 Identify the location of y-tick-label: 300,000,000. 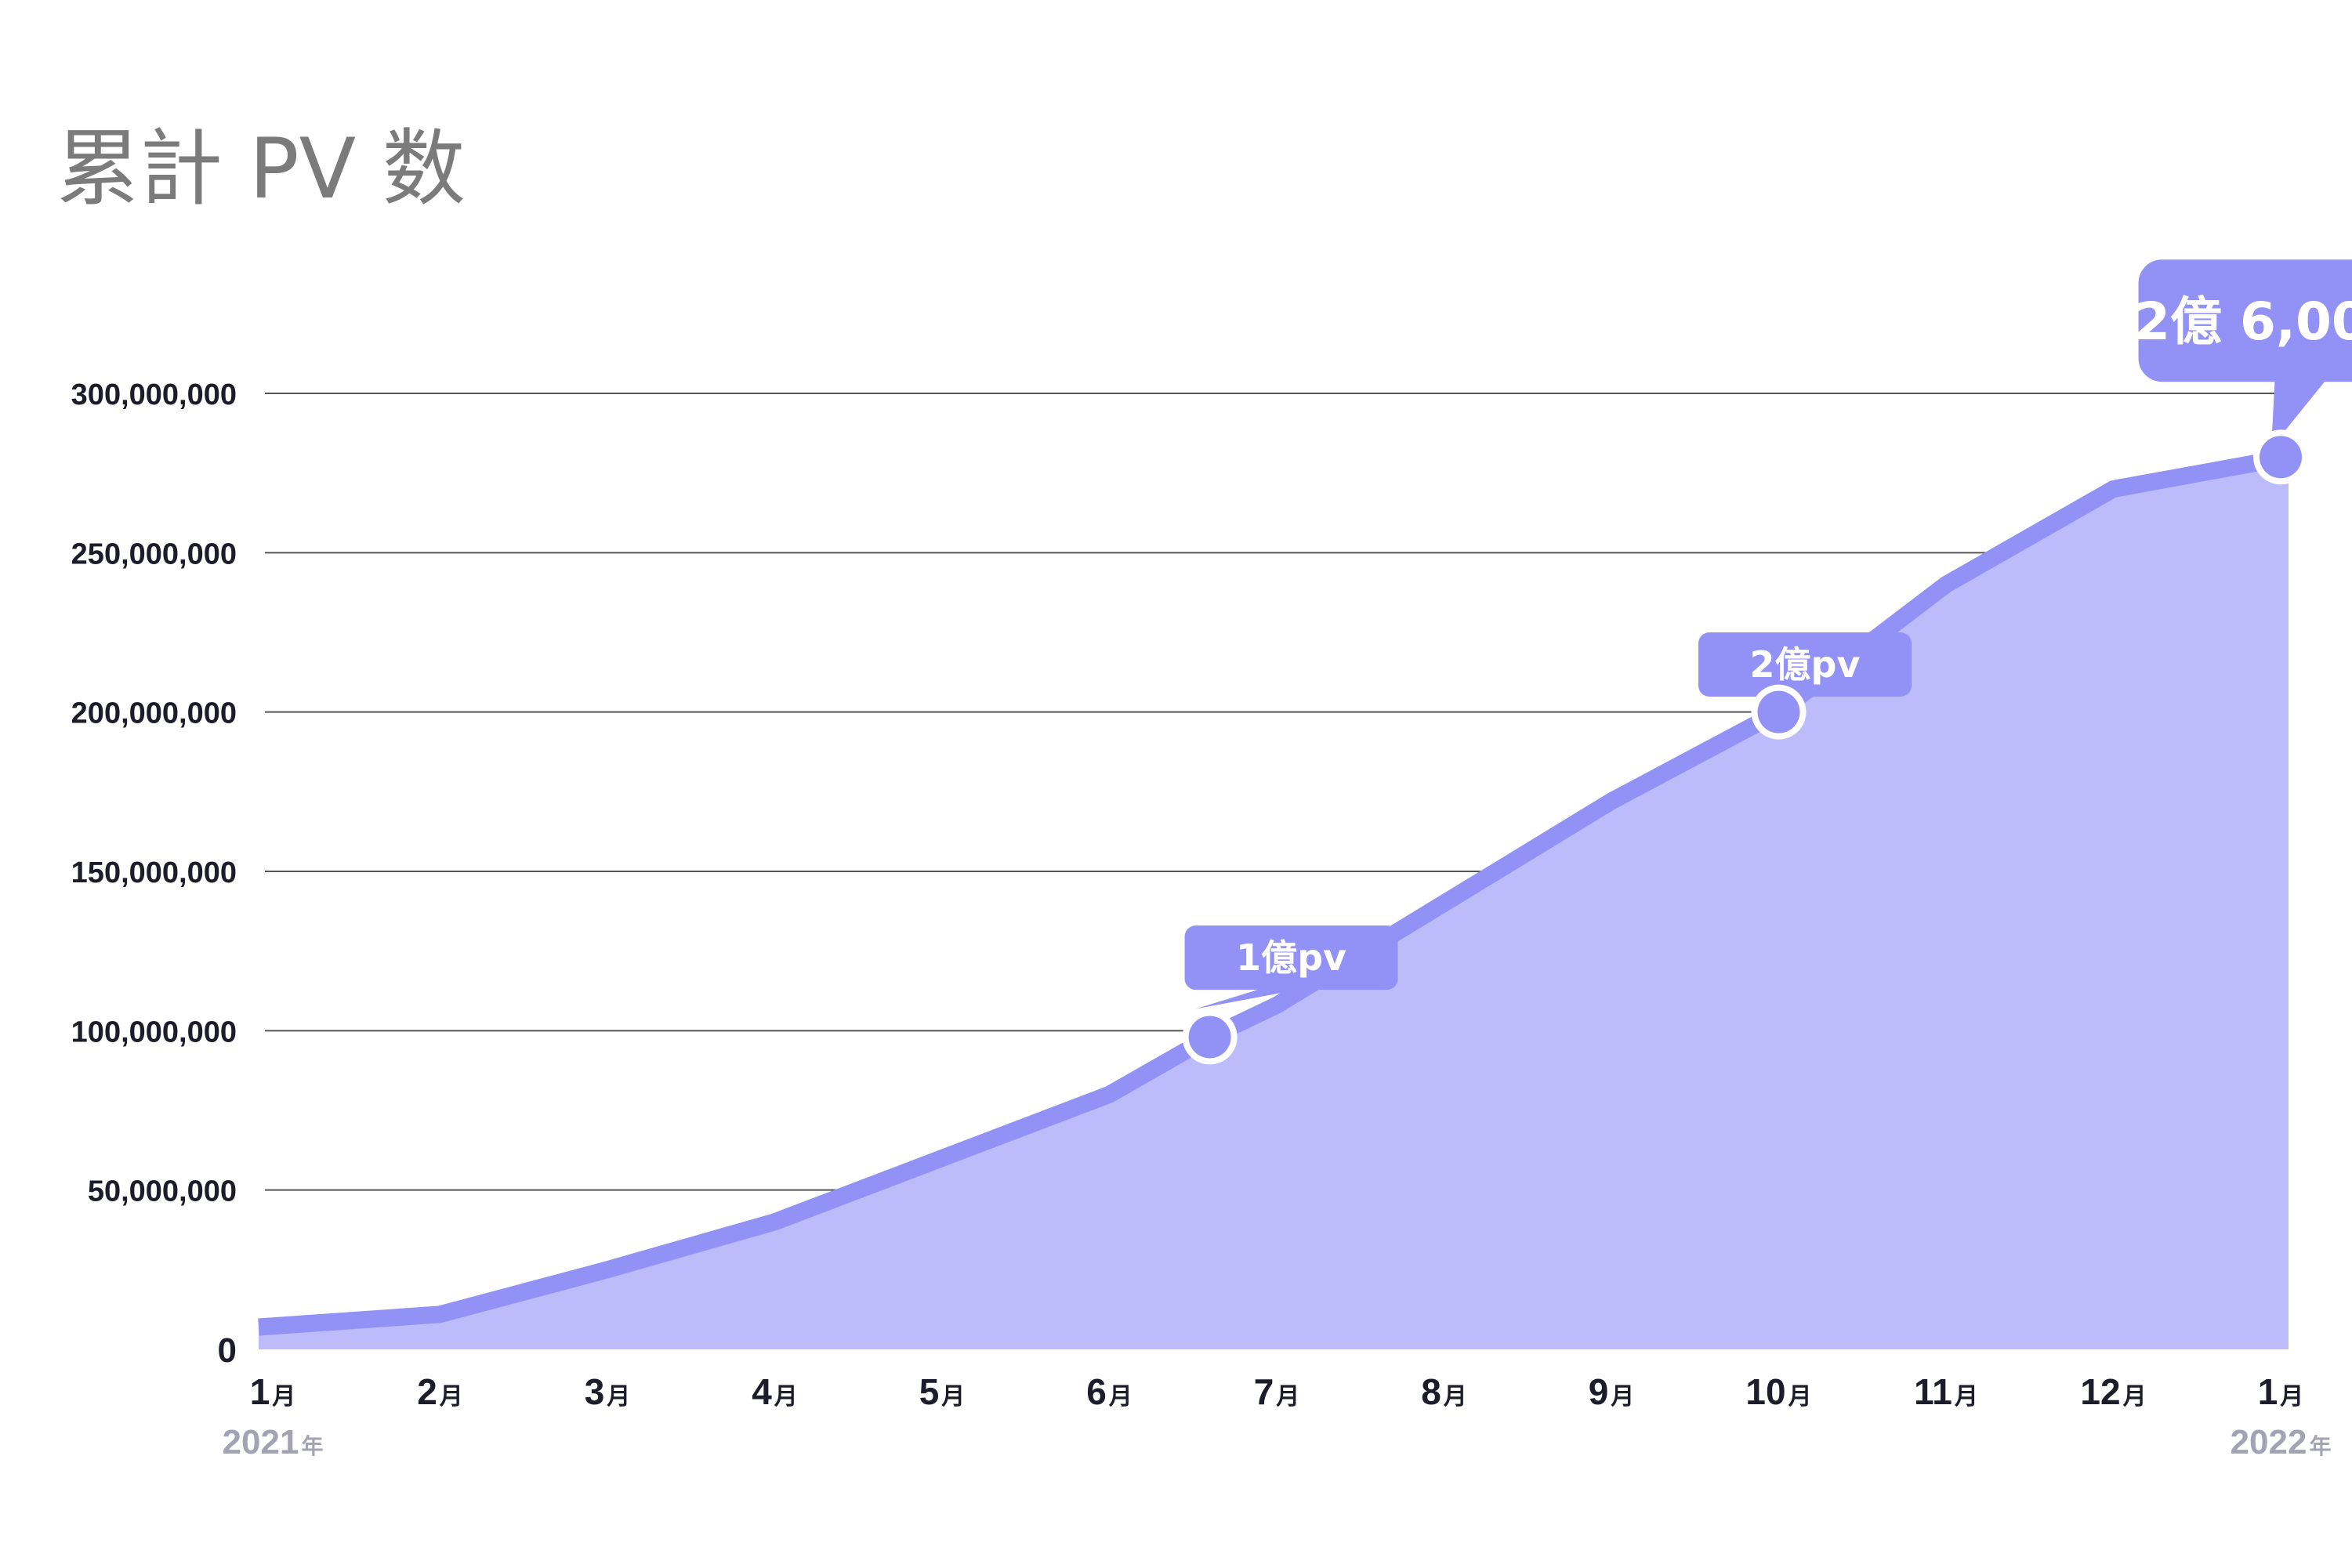
(154, 395).